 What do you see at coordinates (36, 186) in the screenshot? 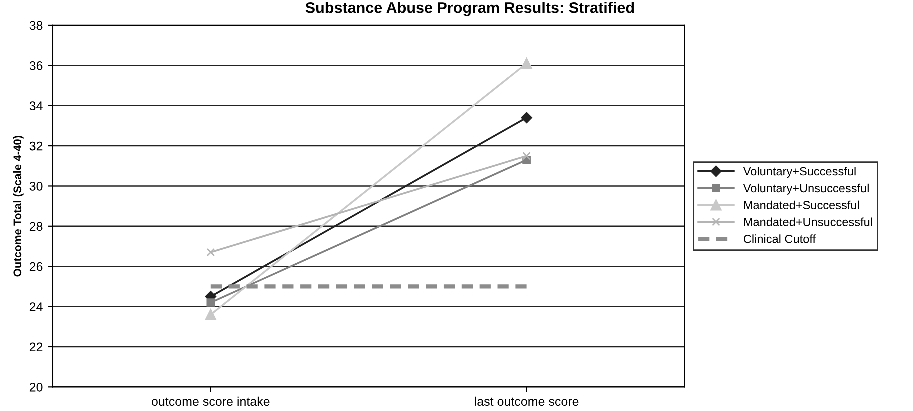
I see `y-tick-label: 30` at bounding box center [36, 186].